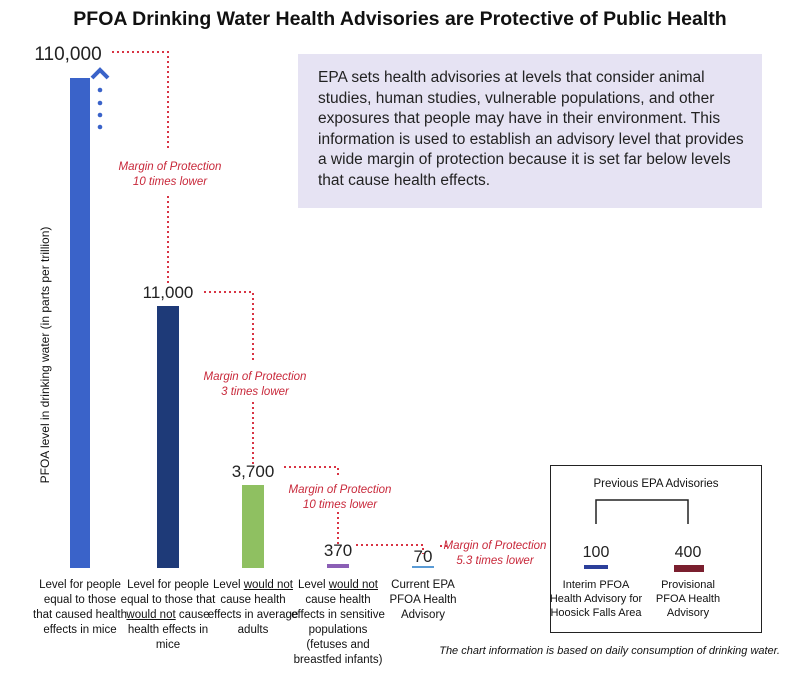 This screenshot has height=675, width=800. Describe the element at coordinates (255, 384) in the screenshot. I see `margin-of-protection-label: Margin of Protection 3 times lower` at that location.